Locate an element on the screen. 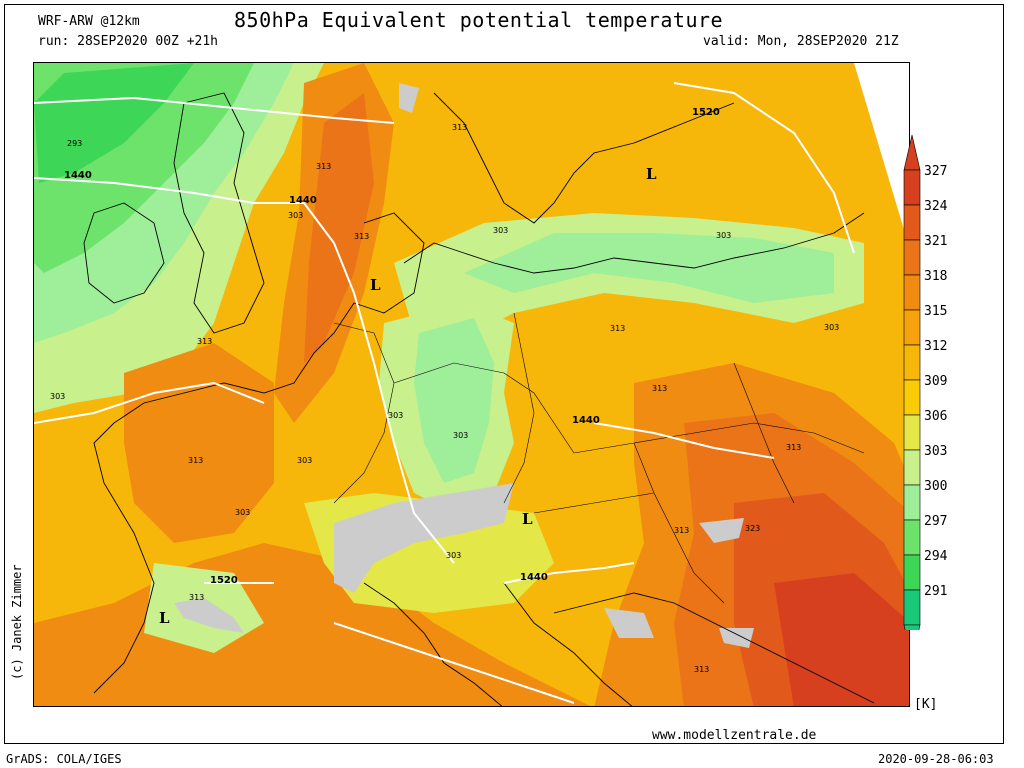 The width and height of the screenshot is (1024, 768). norway-terrain-mask is located at coordinates (409, 98).